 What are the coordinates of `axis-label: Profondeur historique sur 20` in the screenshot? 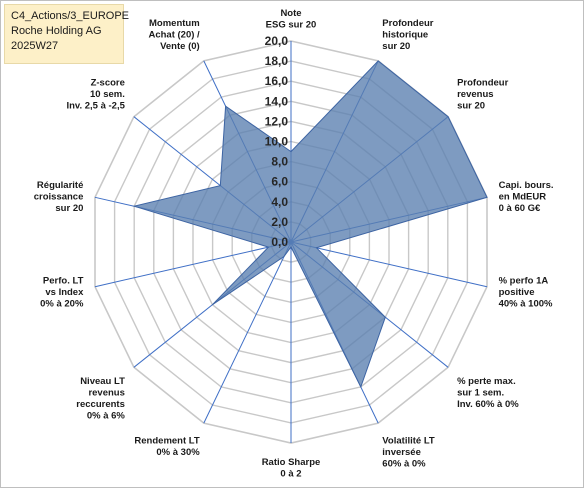 It's located at (407, 35).